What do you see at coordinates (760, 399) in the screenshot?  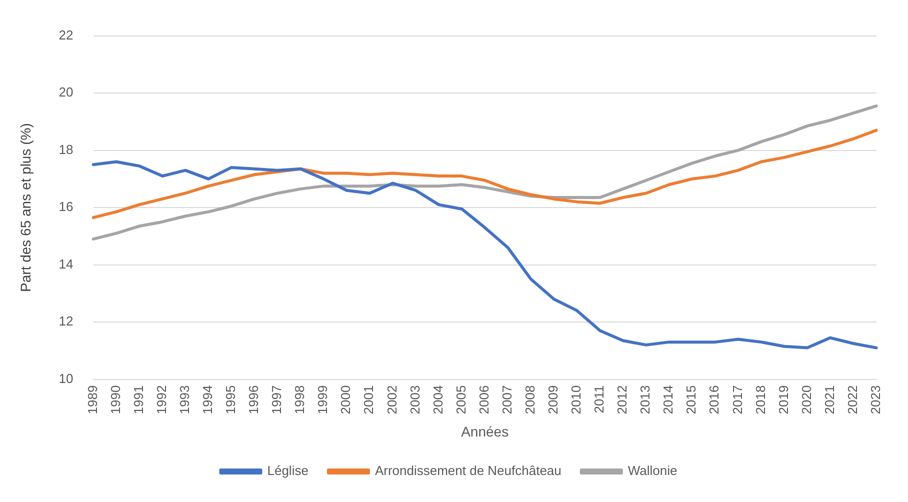 I see `x-tick-label: 2018` at bounding box center [760, 399].